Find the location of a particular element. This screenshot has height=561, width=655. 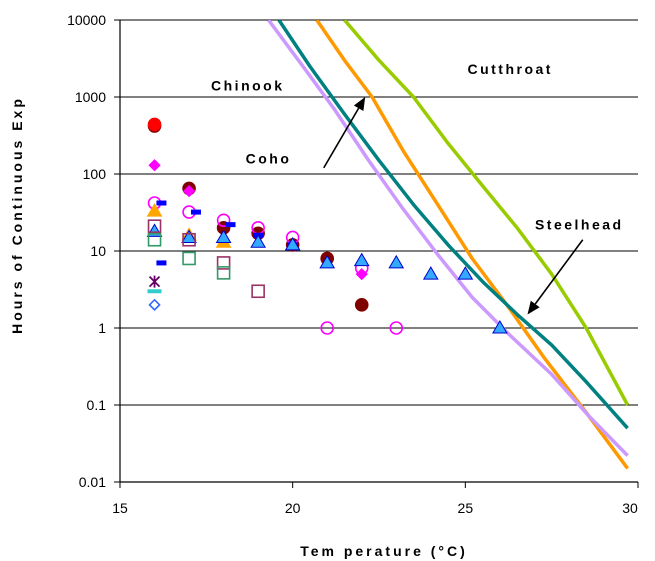

y-tick-label: 1000 is located at coordinates (90, 97).